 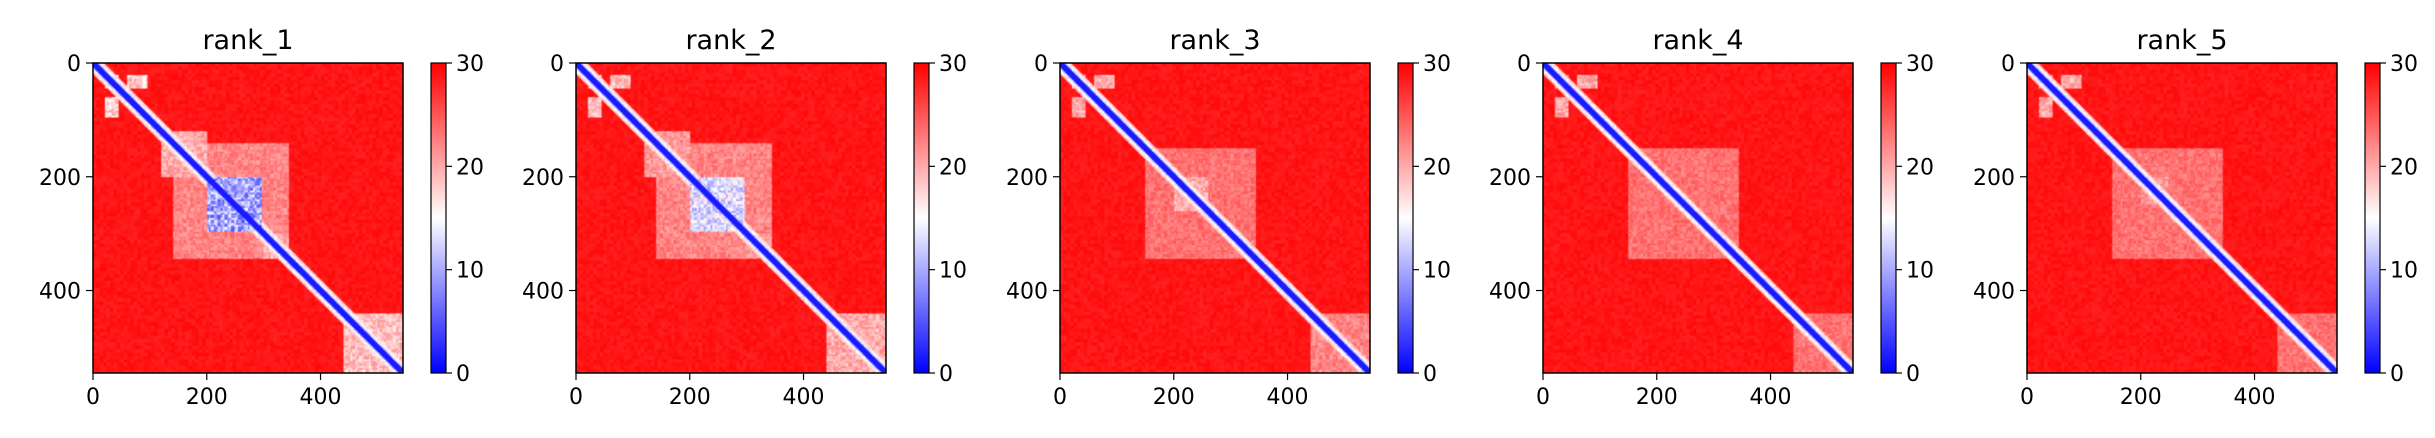 What do you see at coordinates (1214, 40) in the screenshot?
I see `panel-title: rank_3` at bounding box center [1214, 40].